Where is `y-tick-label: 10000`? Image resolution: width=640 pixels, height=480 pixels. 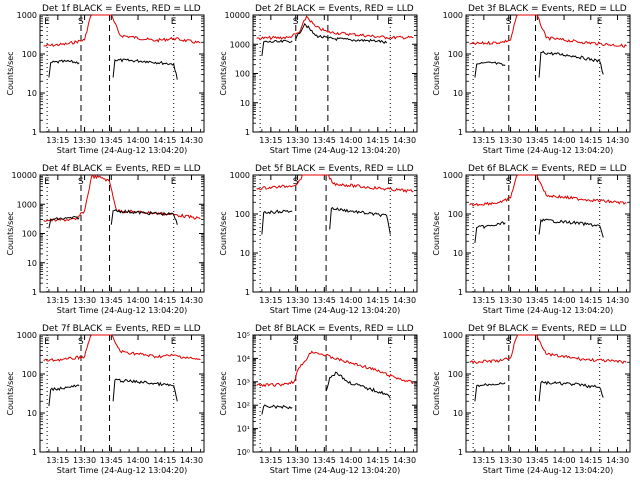
y-tick-label: 10000 is located at coordinates (24, 175).